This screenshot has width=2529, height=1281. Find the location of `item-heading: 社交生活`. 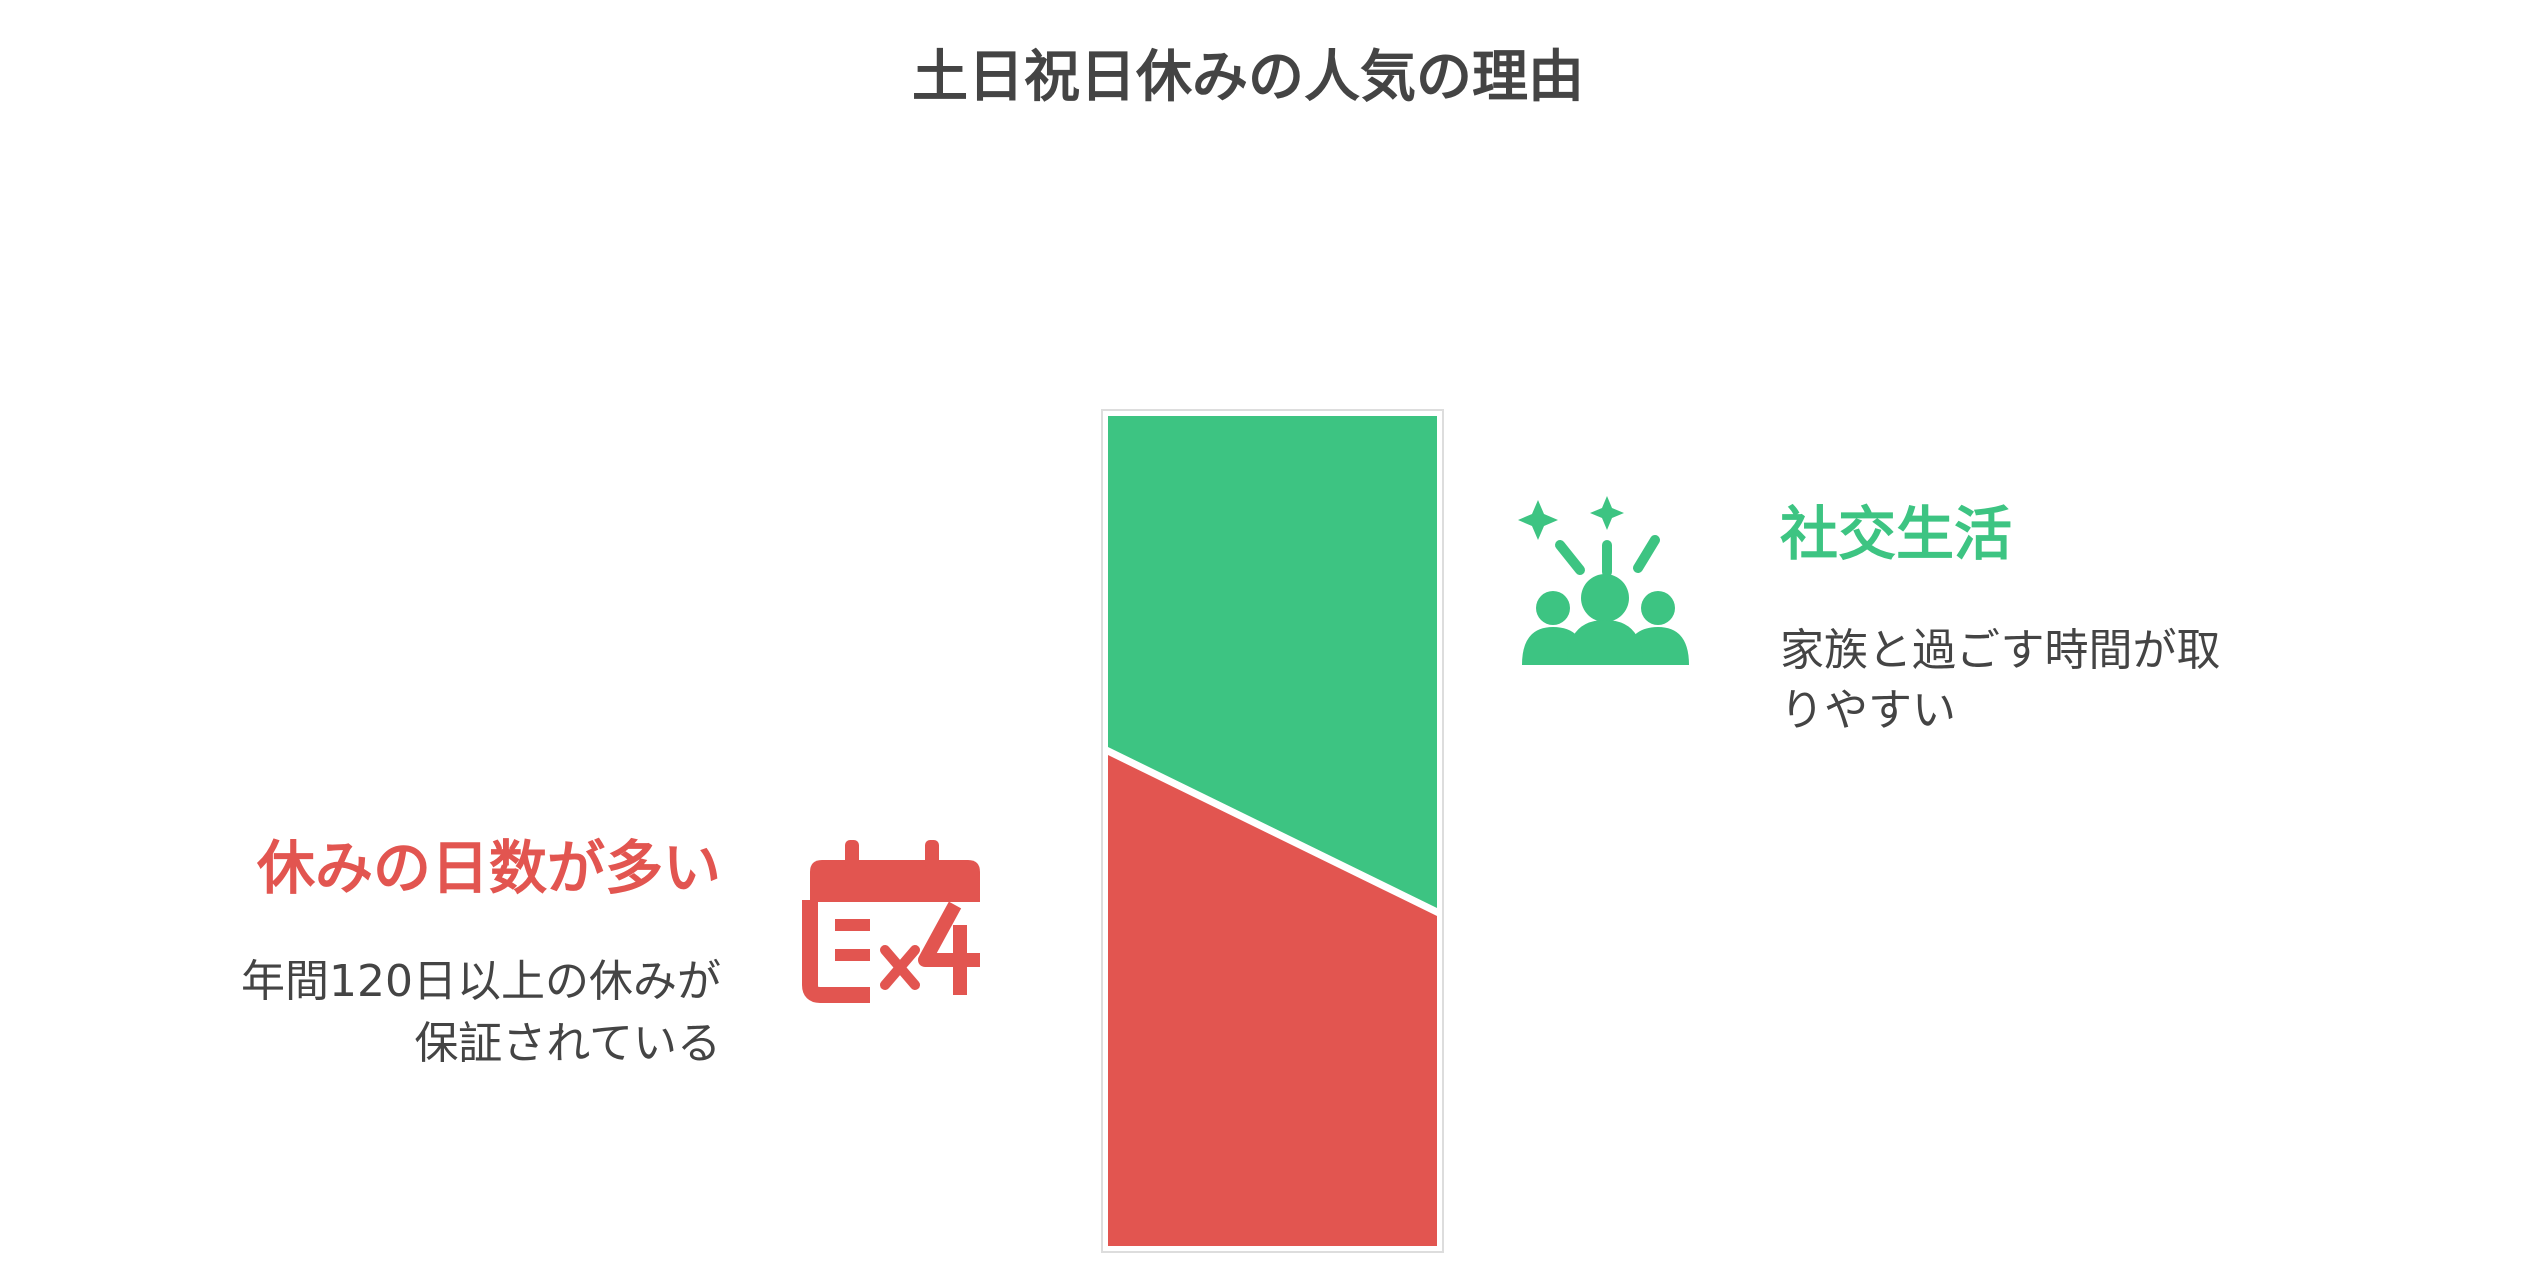

item-heading: 社交生活 is located at coordinates (1896, 534).